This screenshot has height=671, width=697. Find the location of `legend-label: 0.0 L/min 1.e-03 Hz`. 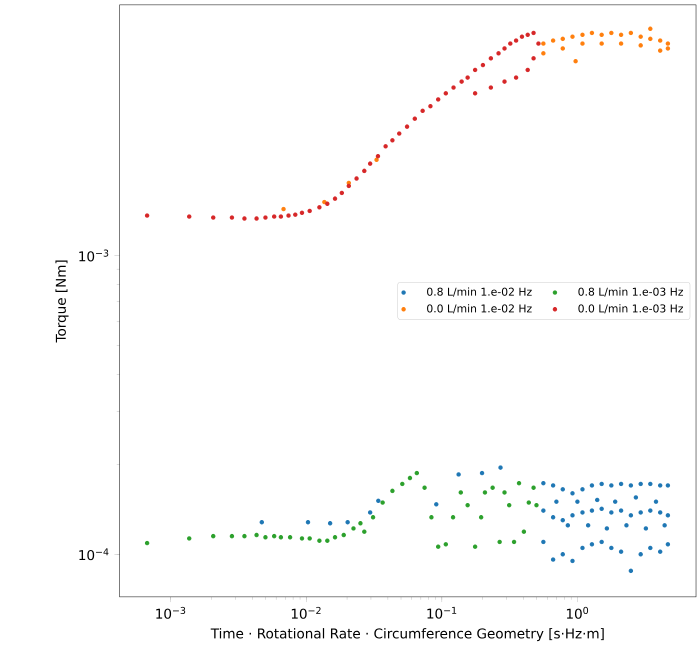

legend-label: 0.0 L/min 1.e-03 Hz is located at coordinates (631, 309).